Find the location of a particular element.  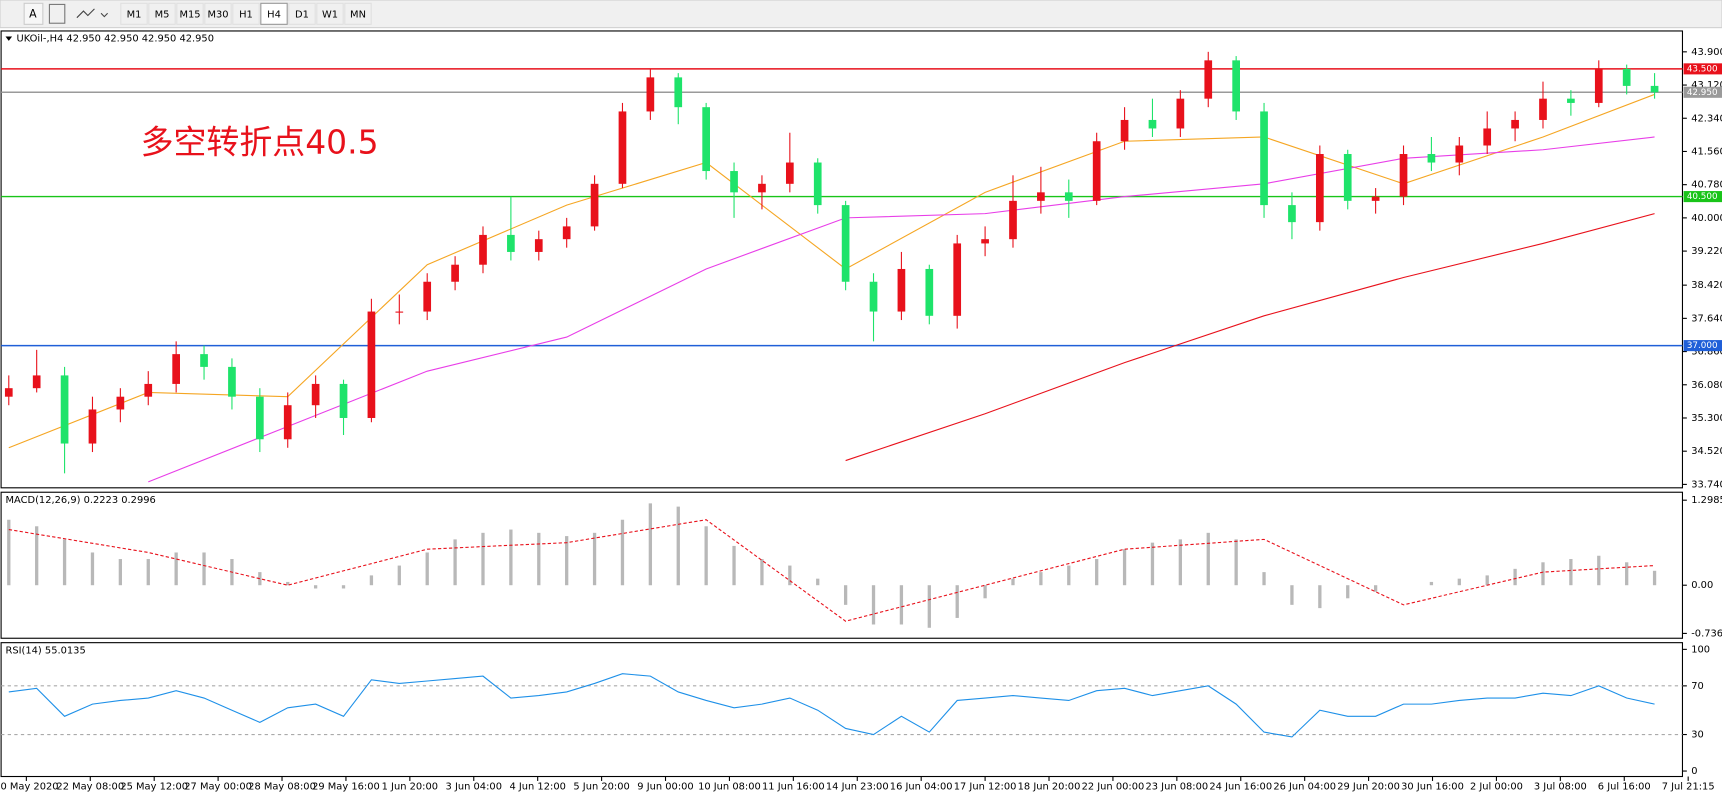

y-tick-label: 100 is located at coordinates (1700, 649).